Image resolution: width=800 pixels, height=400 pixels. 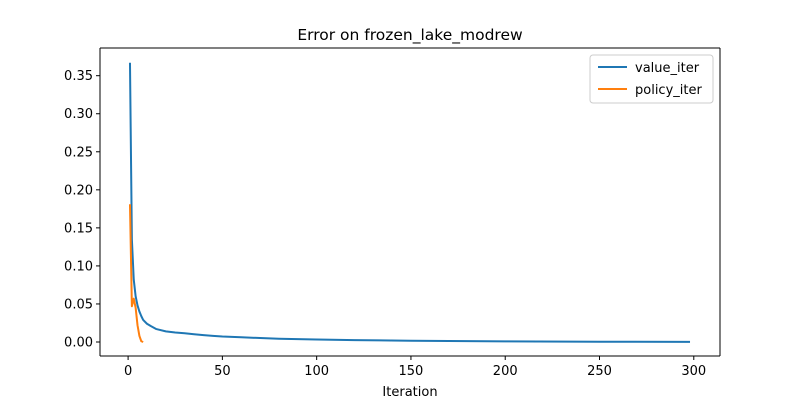 I want to click on y-tick-label: 0.20, so click(x=78, y=190).